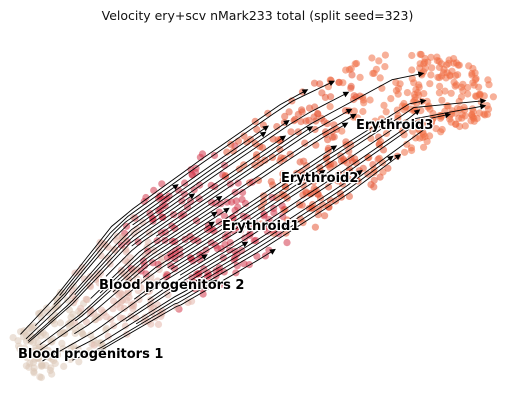 The width and height of the screenshot is (515, 408). Describe the element at coordinates (171, 285) in the screenshot. I see `cluster-label-blood-progenitors-2: Blood progenitors 2` at that location.